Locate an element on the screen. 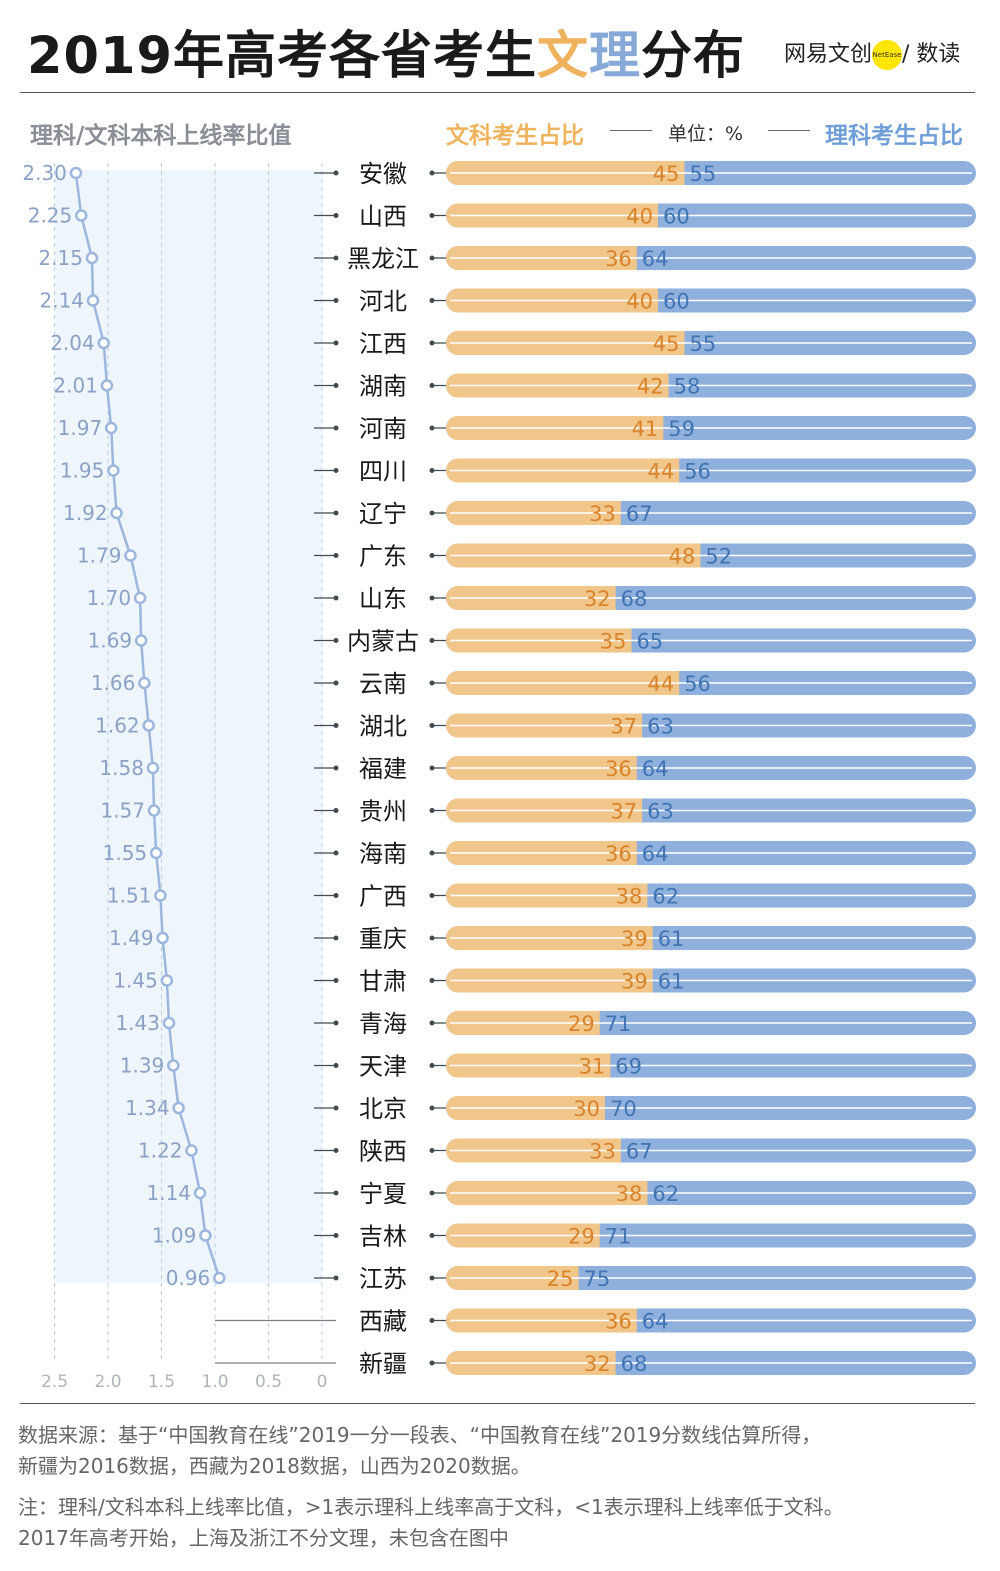  x-tick-label: 1.0 is located at coordinates (214, 1382).